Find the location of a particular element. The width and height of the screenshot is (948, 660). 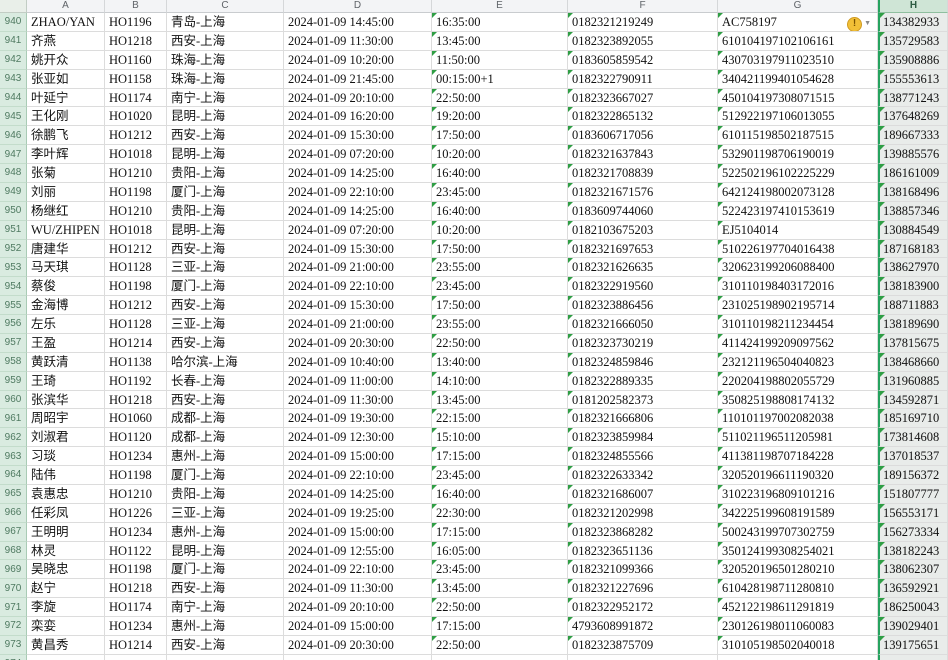

cell-passenger-name: 左乐 is located at coordinates (66, 324).